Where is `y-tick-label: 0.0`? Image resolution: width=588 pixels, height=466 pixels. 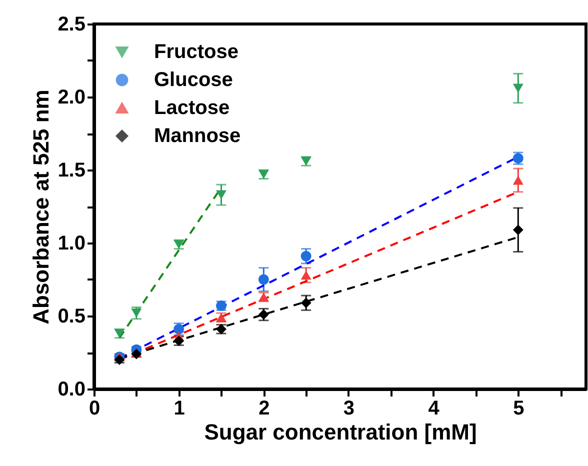 y-tick-label: 0.0 is located at coordinates (72, 389).